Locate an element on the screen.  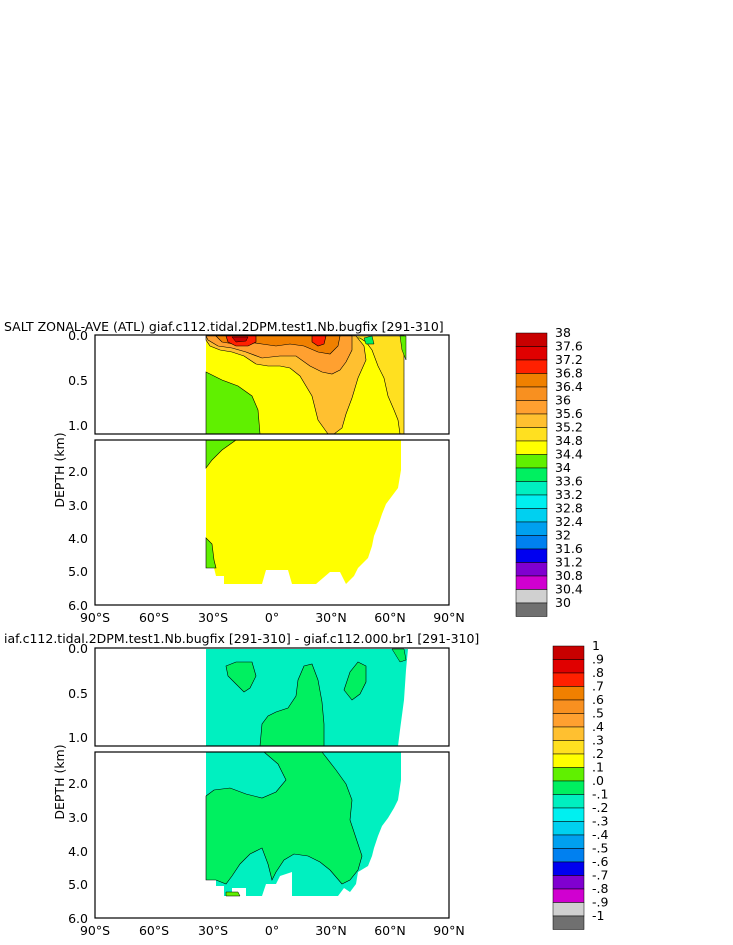
field-contour-348b is located at coordinates (403, 348).